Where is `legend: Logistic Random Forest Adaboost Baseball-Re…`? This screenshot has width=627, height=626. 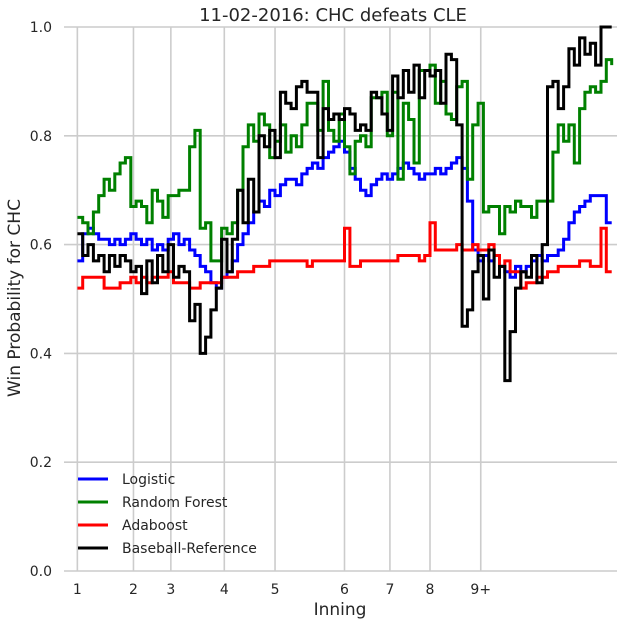 legend: Logistic Random Forest Adaboost Baseball-Re… is located at coordinates (167, 514).